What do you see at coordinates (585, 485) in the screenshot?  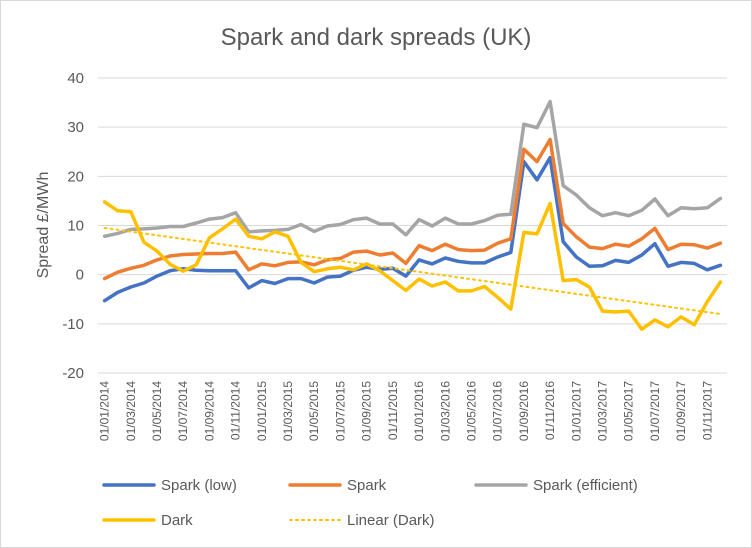 I see `legend-label: Spark (efficient)` at bounding box center [585, 485].